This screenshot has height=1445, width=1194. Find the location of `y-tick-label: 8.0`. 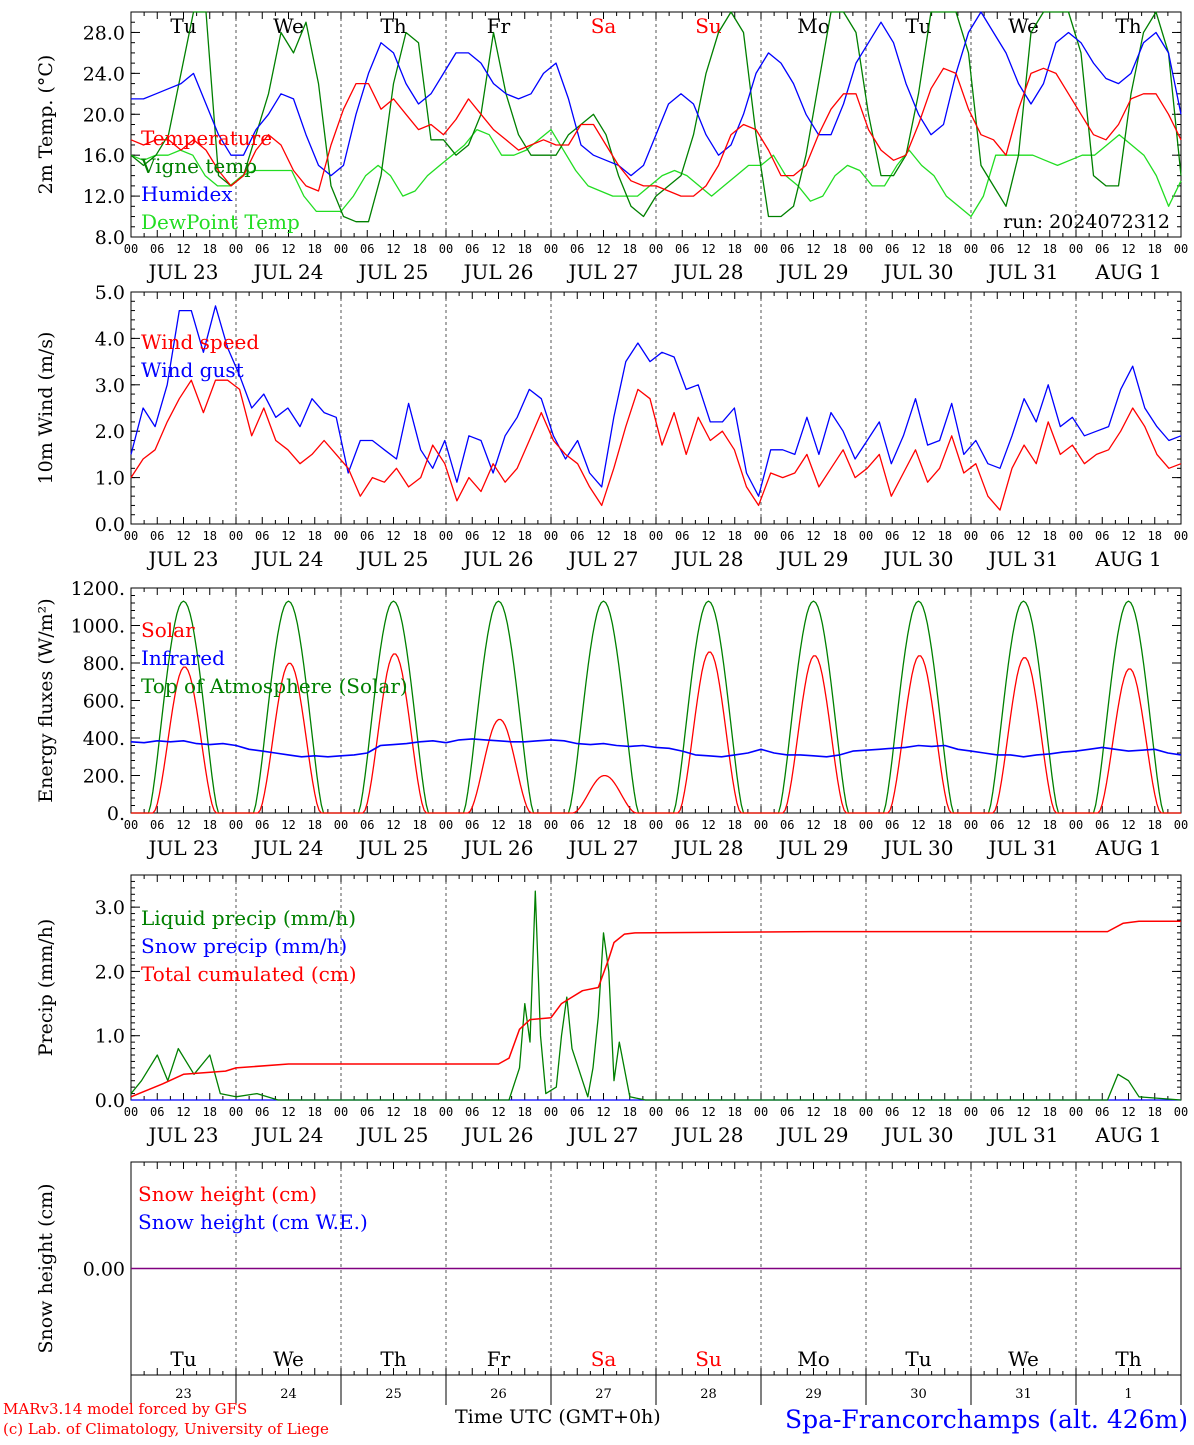

y-tick-label: 8.0 is located at coordinates (110, 238).